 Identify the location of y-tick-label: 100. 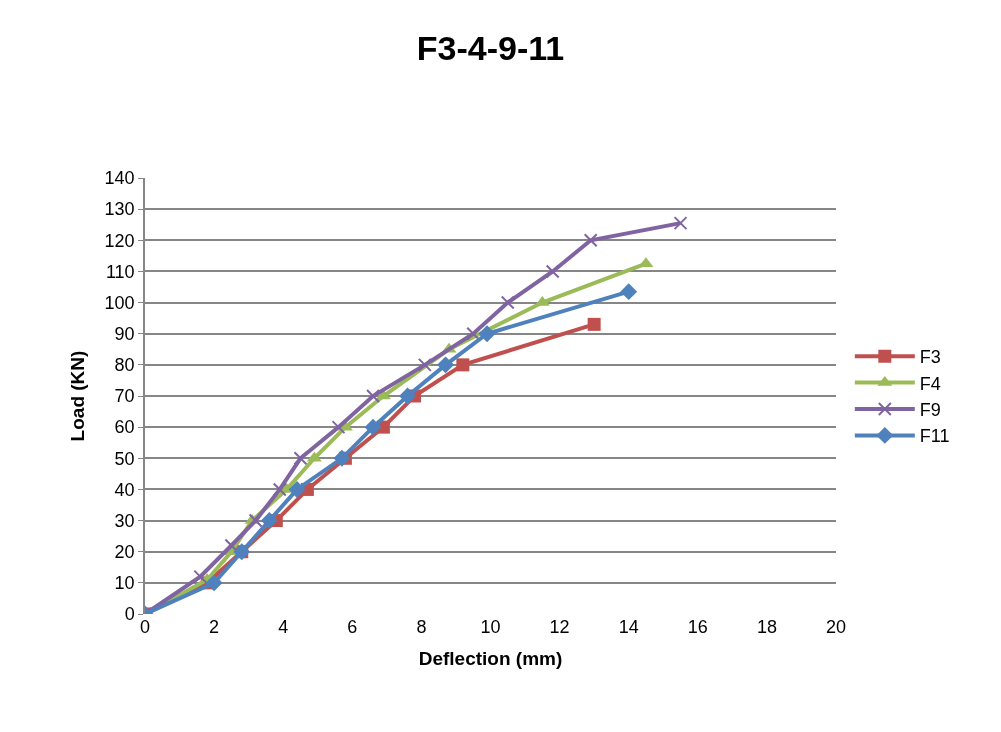
(119, 302).